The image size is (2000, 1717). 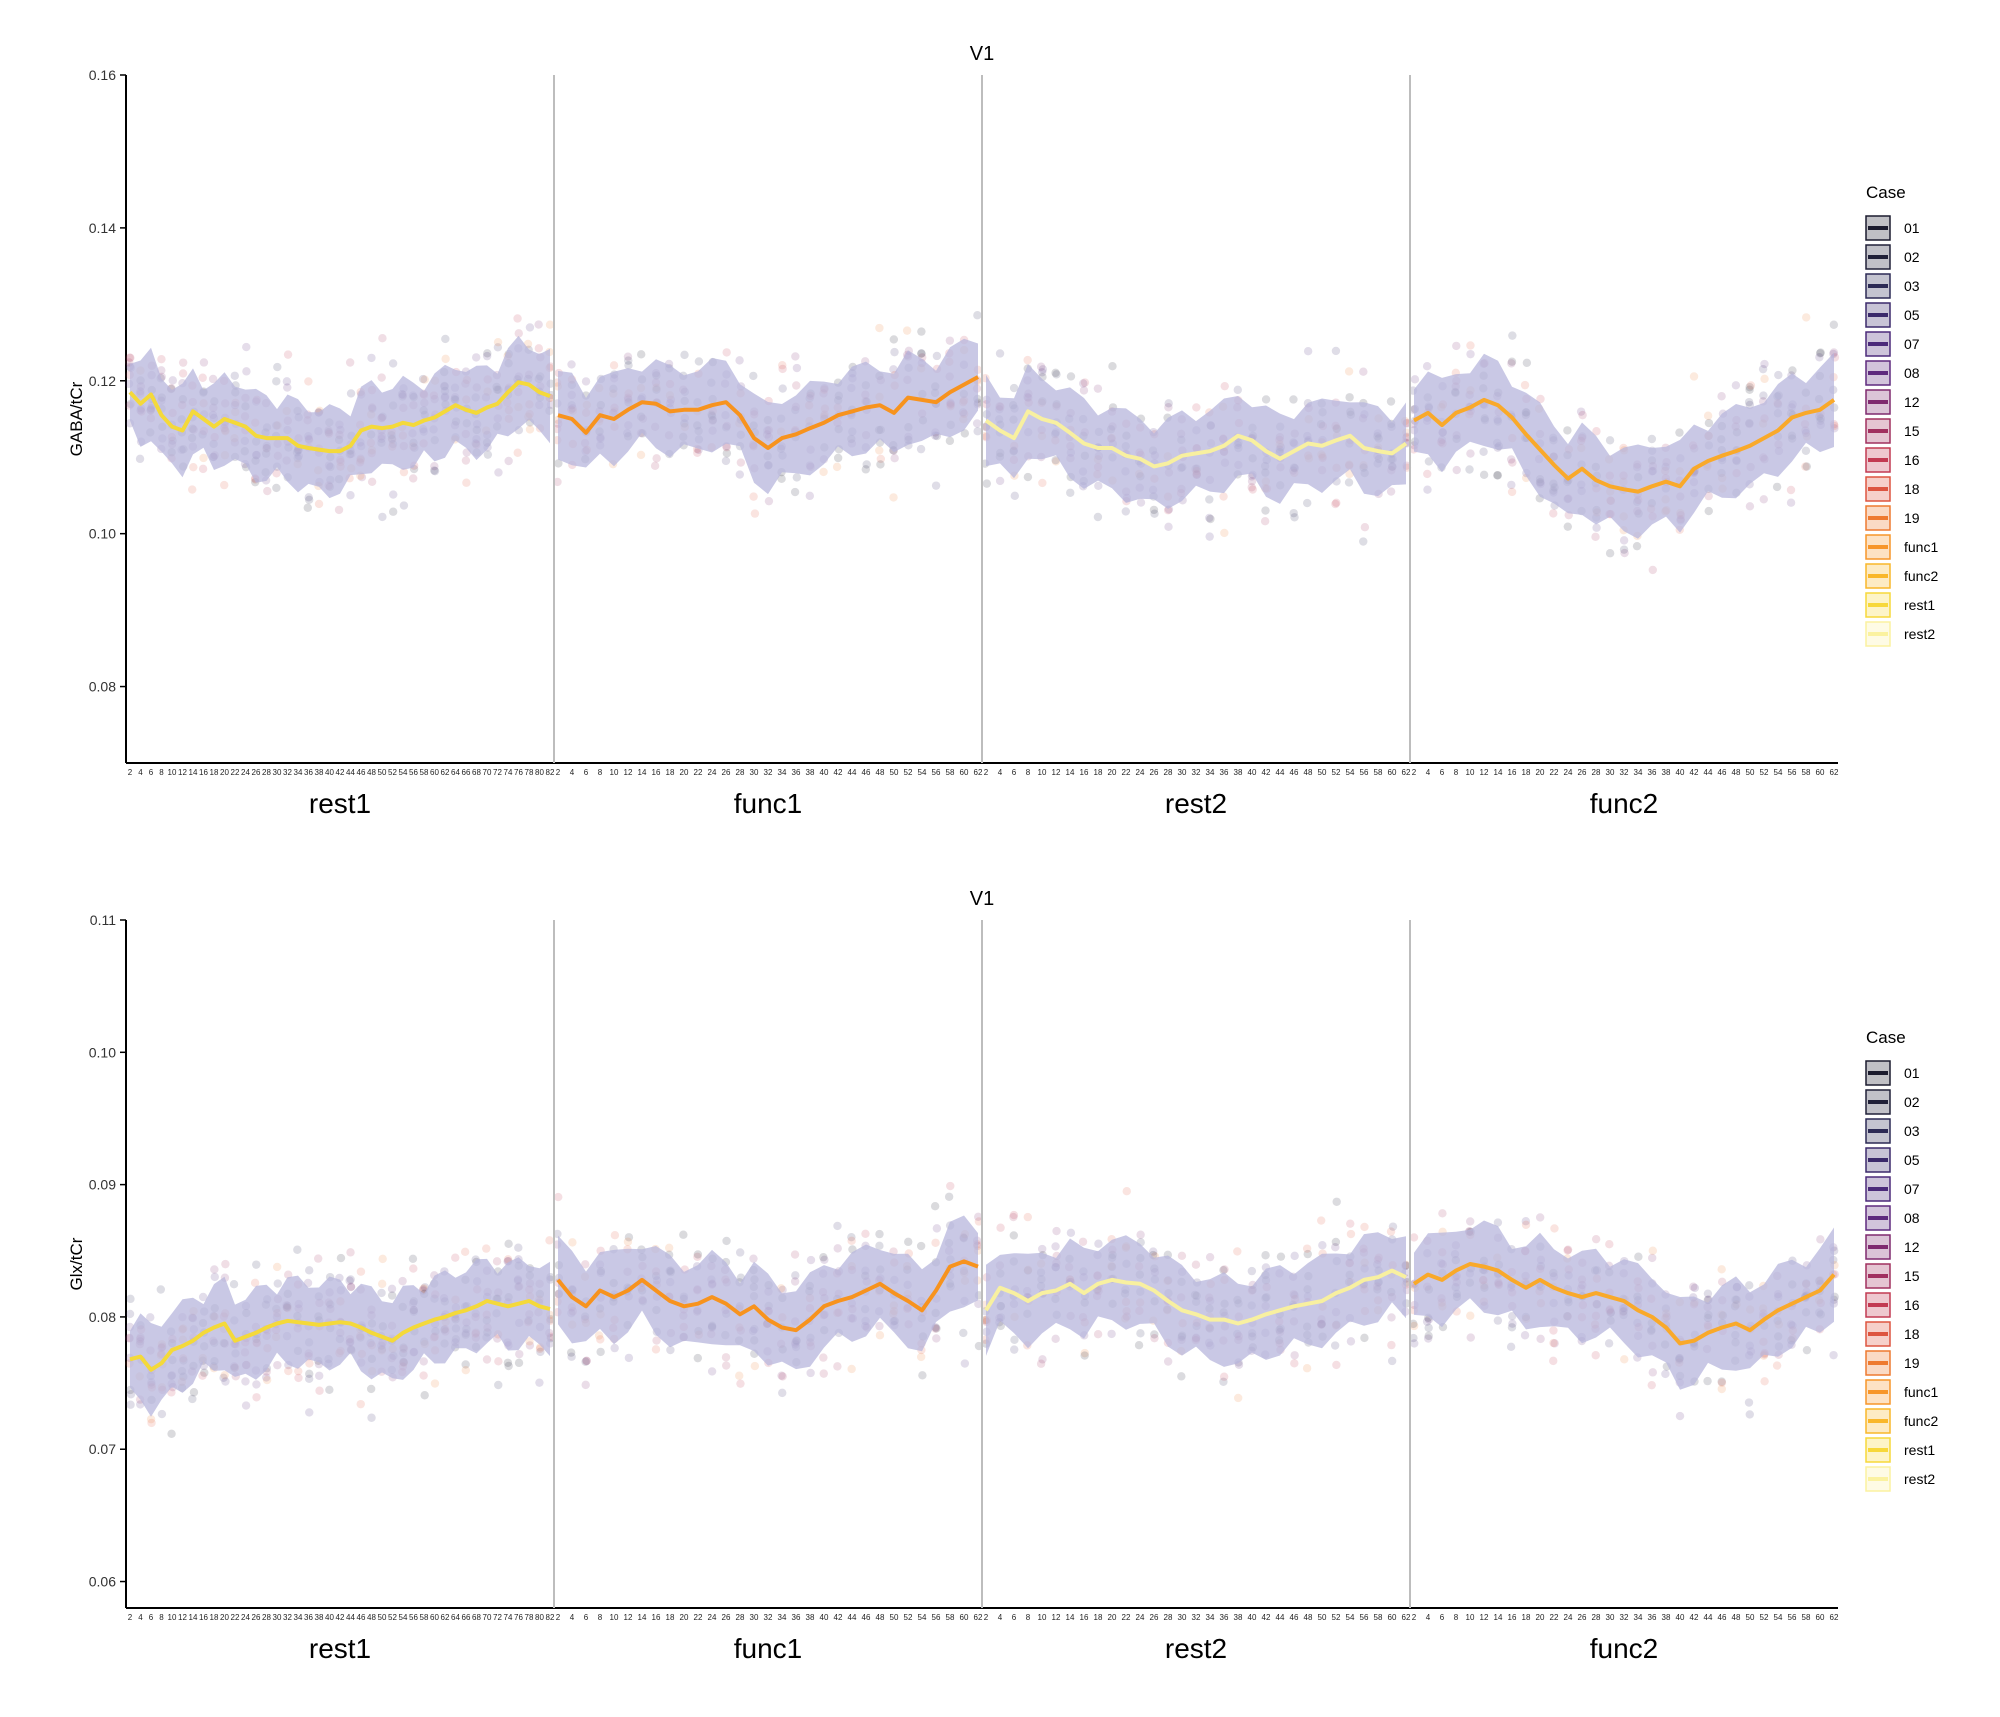 I want to click on x-tick-label: 38, so click(x=1238, y=772).